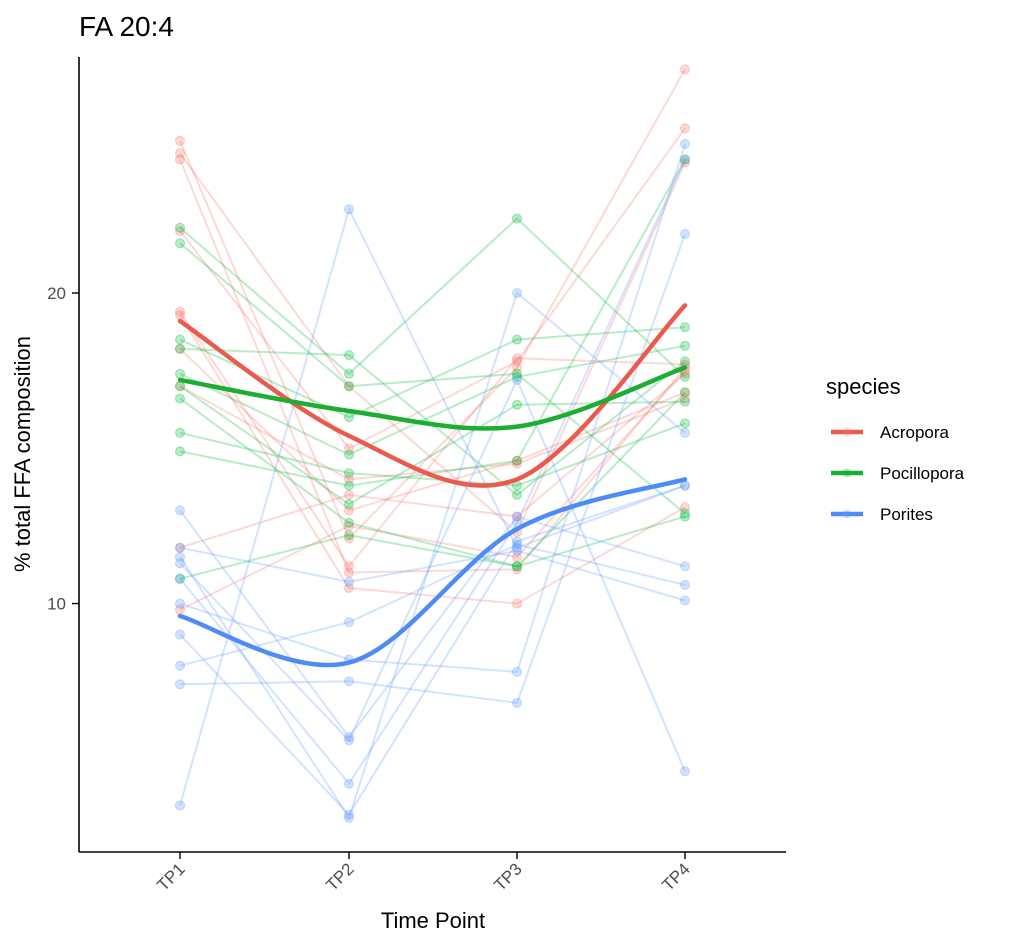 This screenshot has width=1011, height=948. Describe the element at coordinates (517, 671) in the screenshot. I see `data-point-porites-25-tp3` at that location.